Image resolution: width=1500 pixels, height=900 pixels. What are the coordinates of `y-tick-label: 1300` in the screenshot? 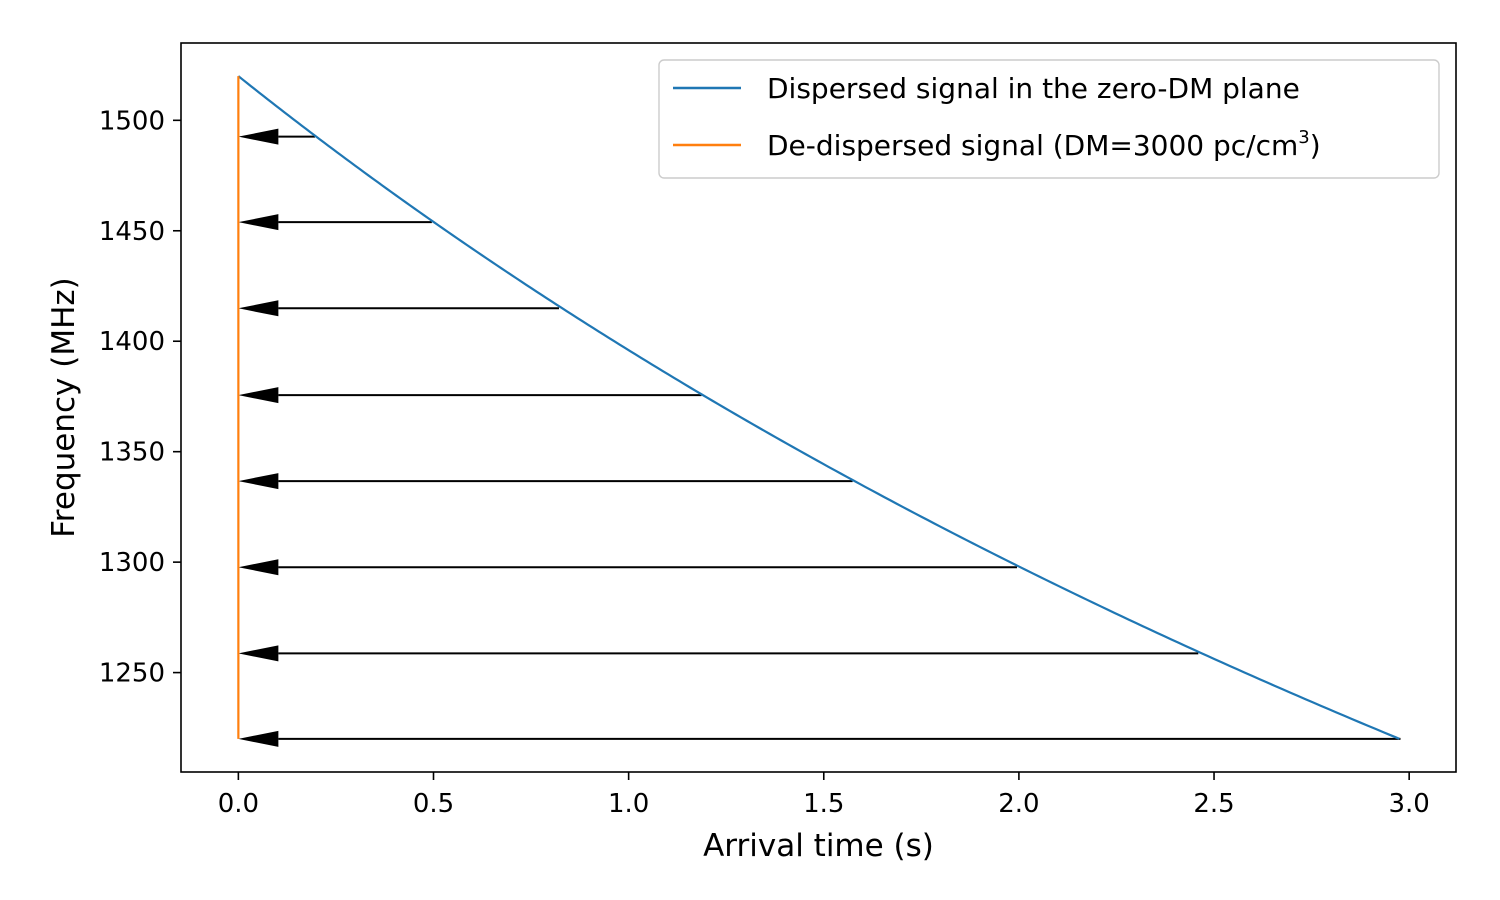 It's located at (132, 563).